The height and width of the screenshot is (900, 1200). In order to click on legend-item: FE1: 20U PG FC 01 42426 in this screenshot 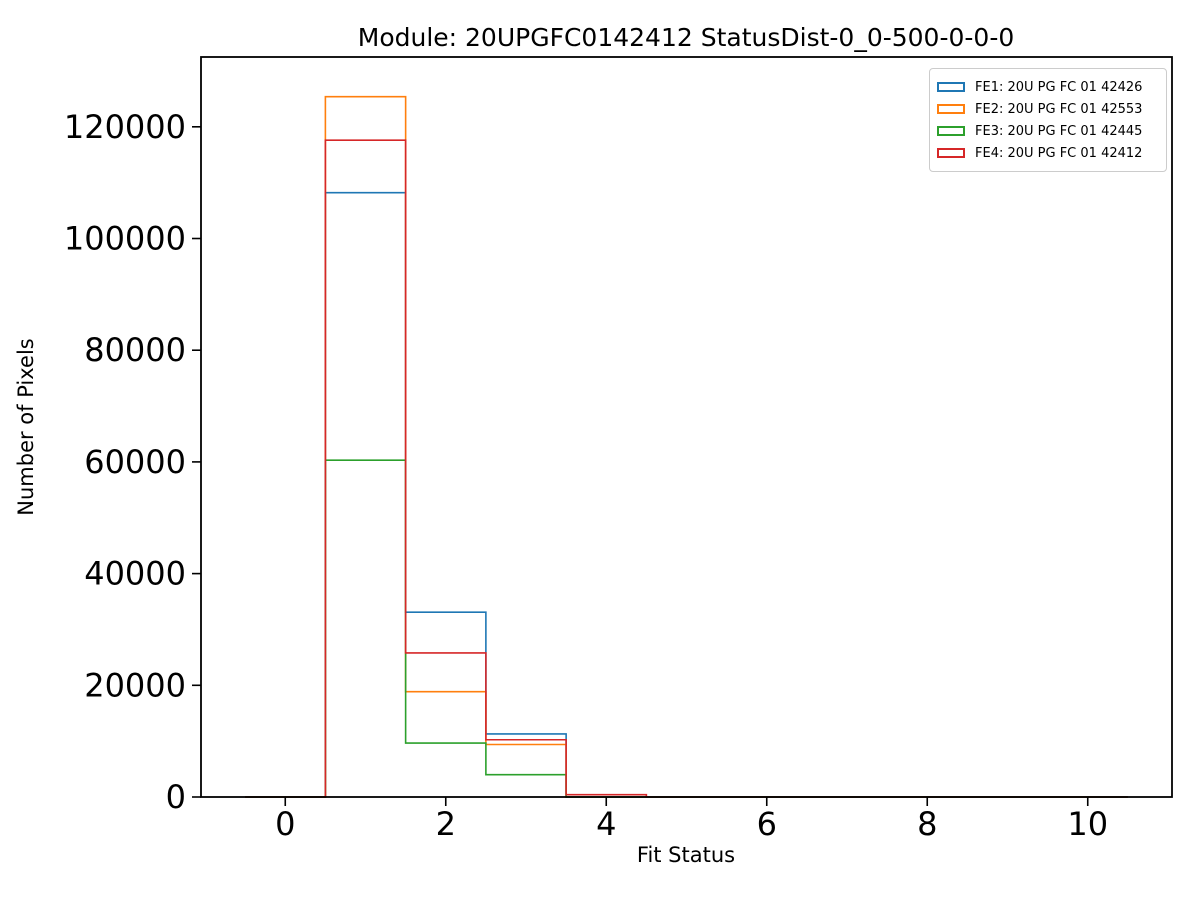, I will do `click(1046, 87)`.